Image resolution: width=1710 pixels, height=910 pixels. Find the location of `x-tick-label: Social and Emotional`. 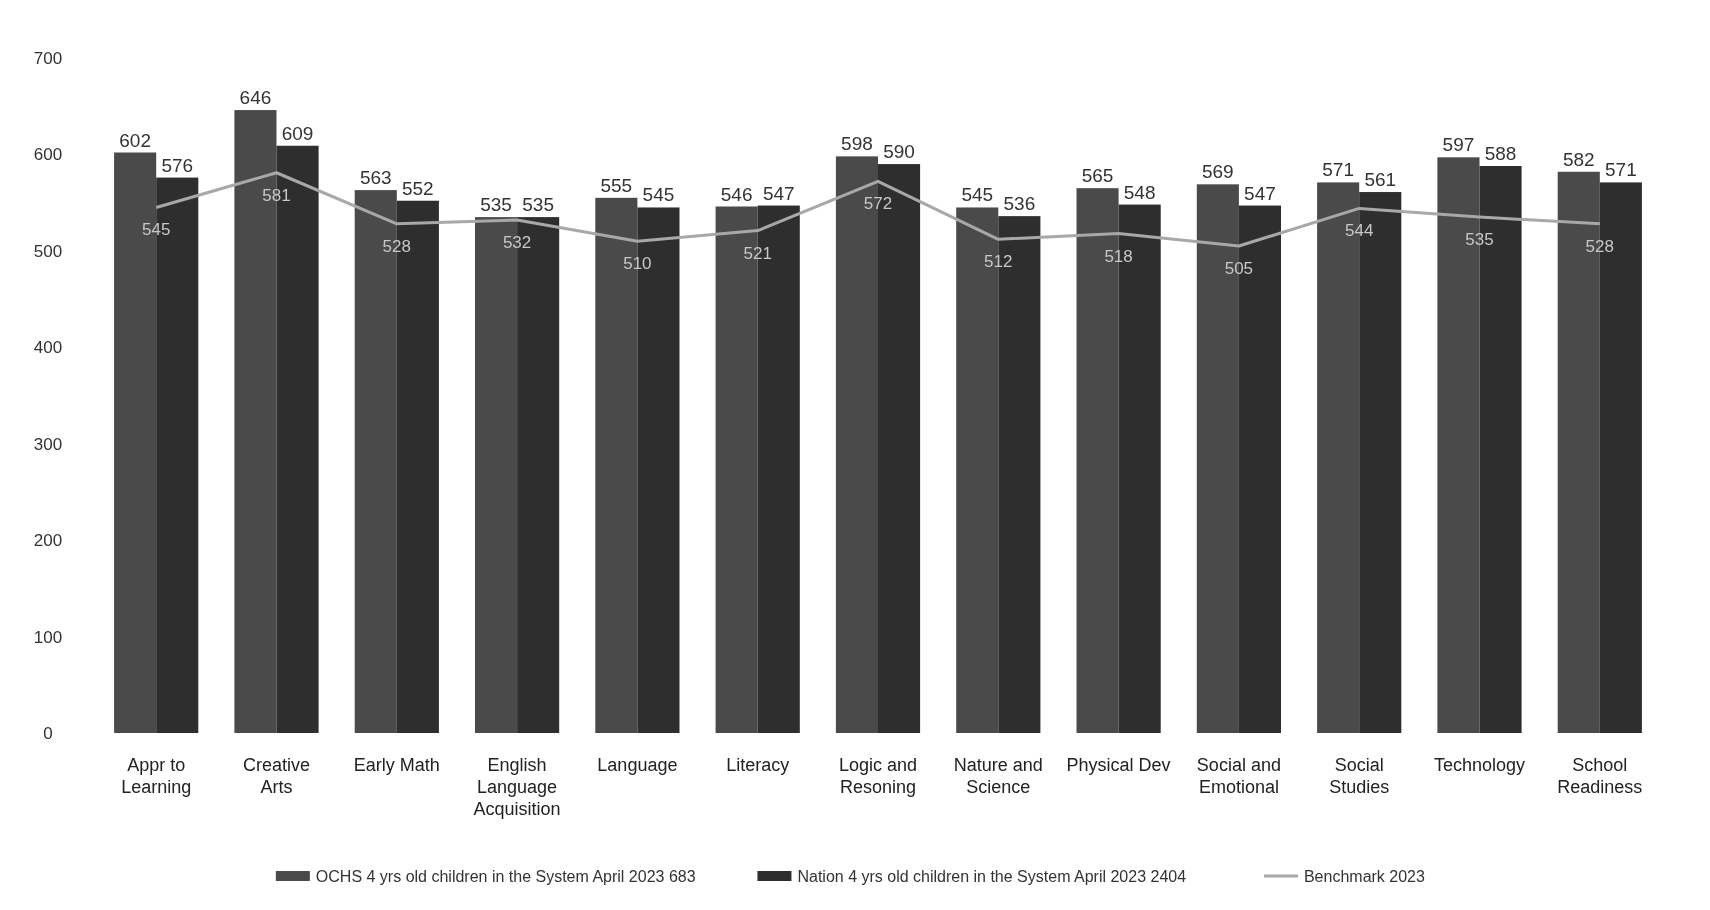

x-tick-label: Social and Emotional is located at coordinates (1238, 776).